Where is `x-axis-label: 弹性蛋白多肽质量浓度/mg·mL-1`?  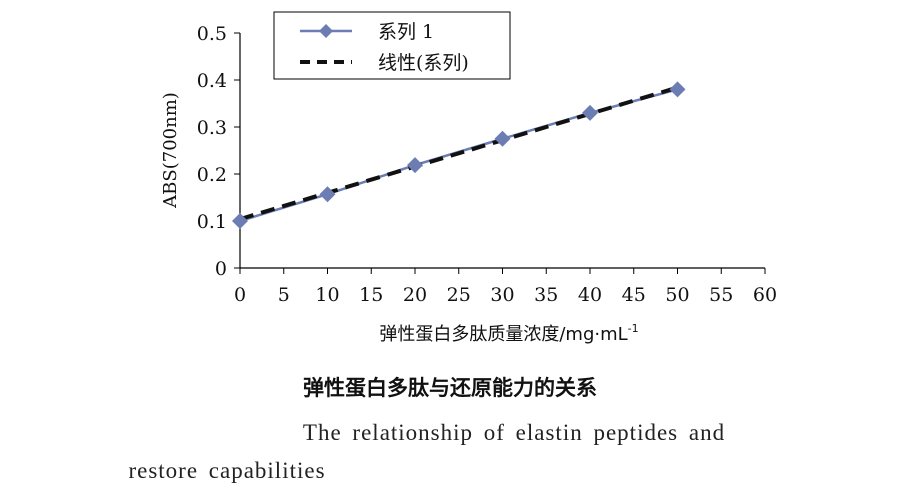 x-axis-label: 弹性蛋白多肽质量浓度/mg·mL-1 is located at coordinates (508, 333).